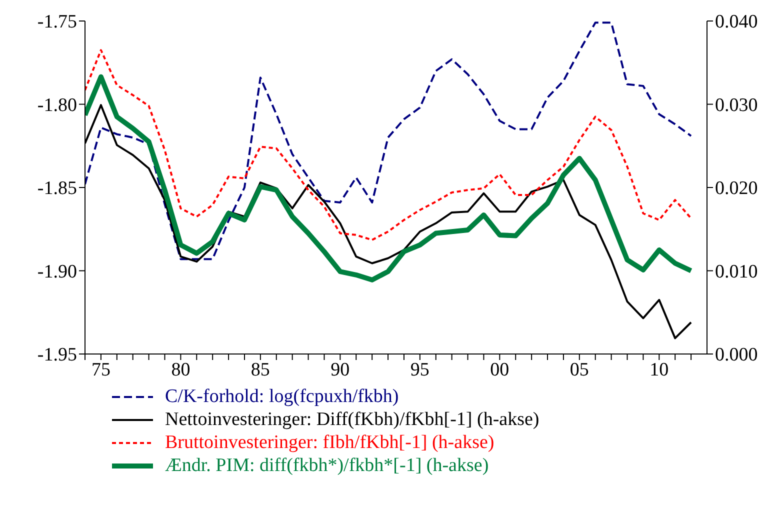  Describe the element at coordinates (736, 355) in the screenshot. I see `y2-tick-label: 0.000` at that location.